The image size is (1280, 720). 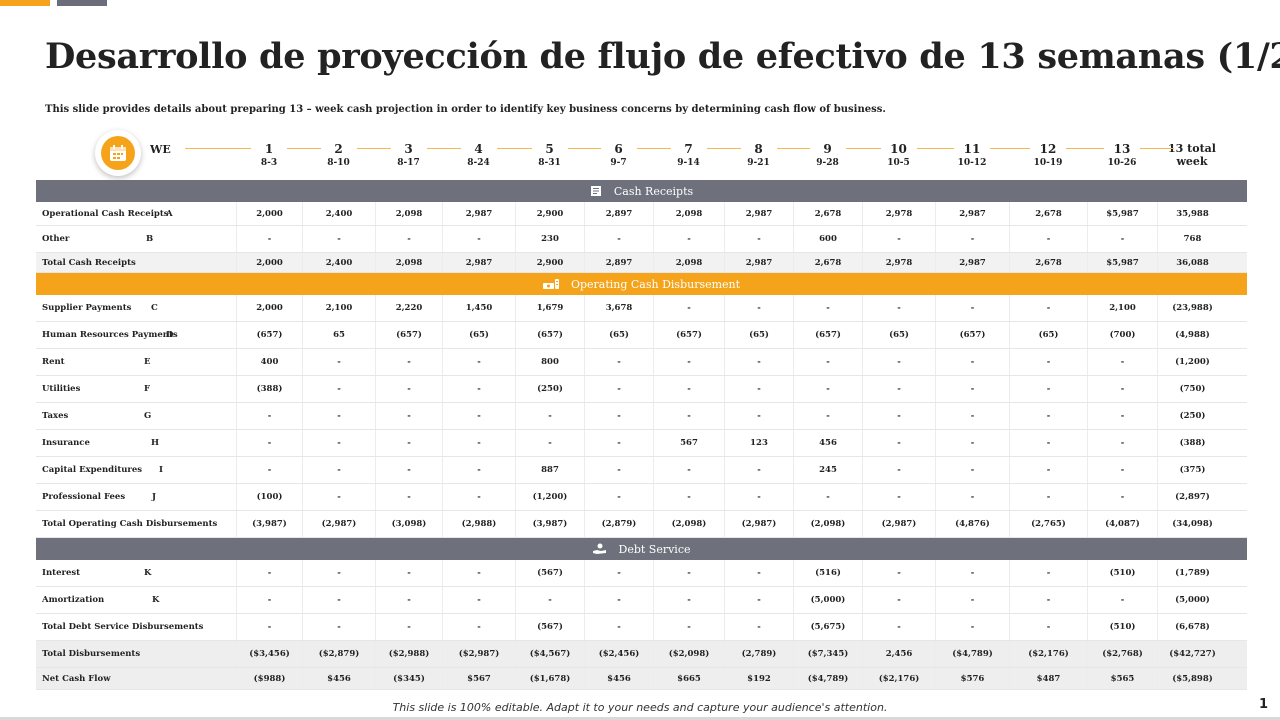 I want to click on table-cell: 230, so click(x=549, y=239).